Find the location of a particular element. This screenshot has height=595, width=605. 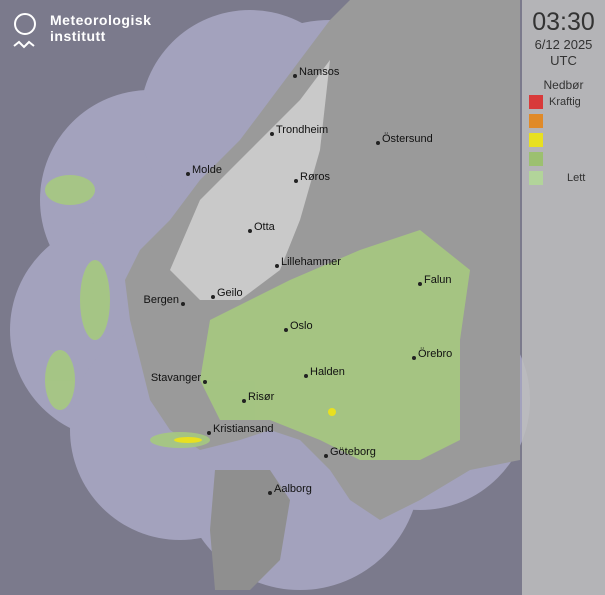

met-logo: Meteorologisk institutt is located at coordinates (81, 32).